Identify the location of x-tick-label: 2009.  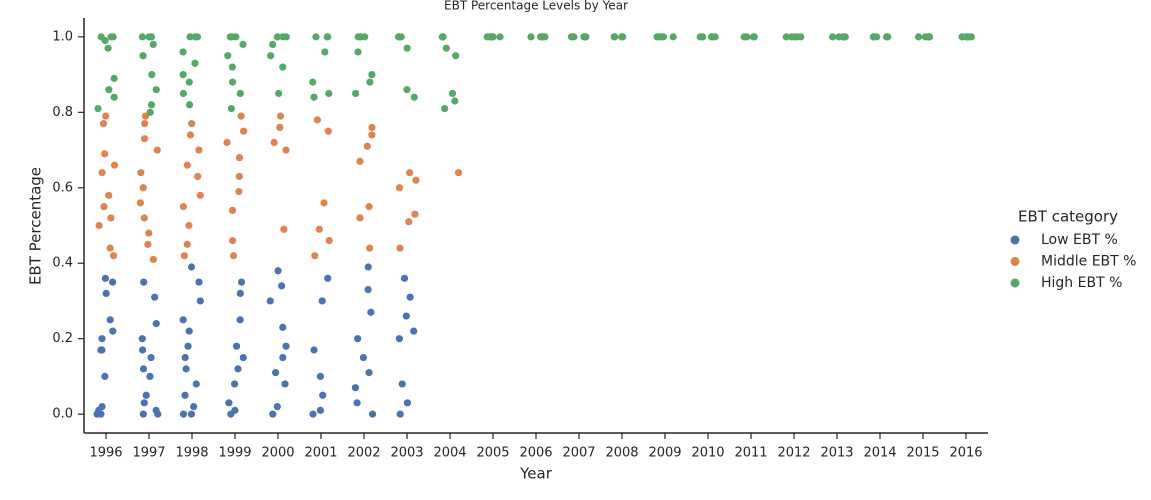
(664, 453).